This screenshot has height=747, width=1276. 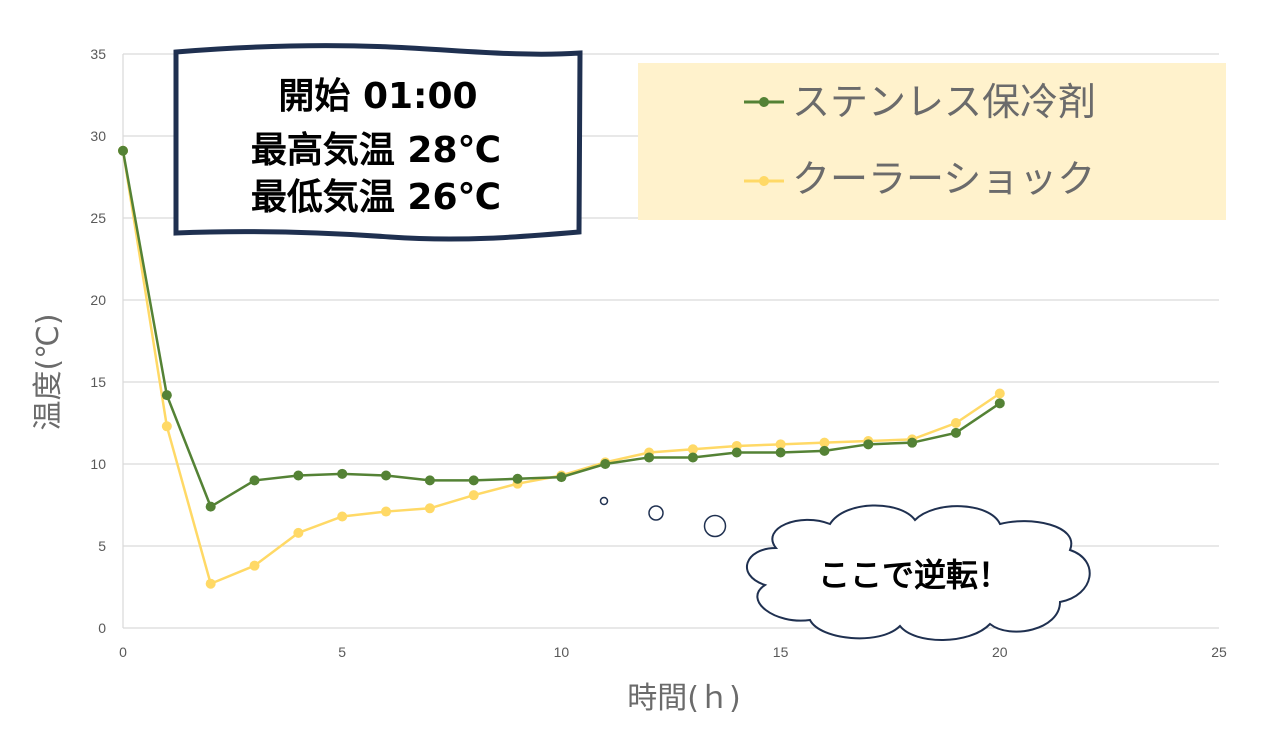 I want to click on y-axis-ticks: 0 5 10 15 20 25 30 35, so click(x=98, y=341).